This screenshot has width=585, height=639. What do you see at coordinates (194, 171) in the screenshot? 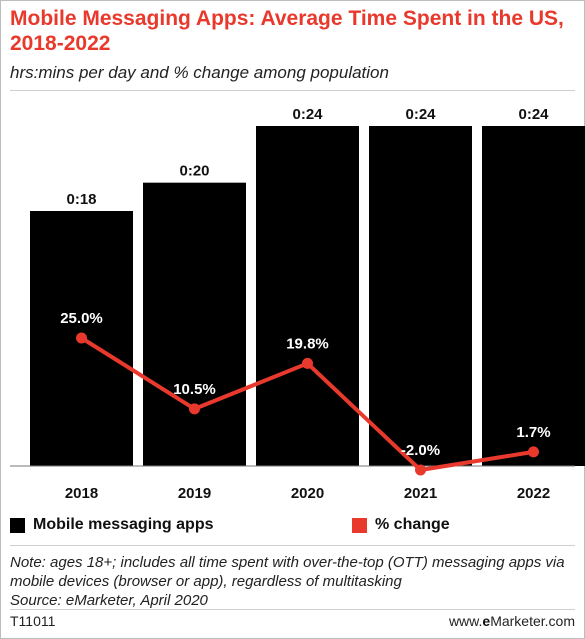
I see `bar-label-2019: 0:20` at bounding box center [194, 171].